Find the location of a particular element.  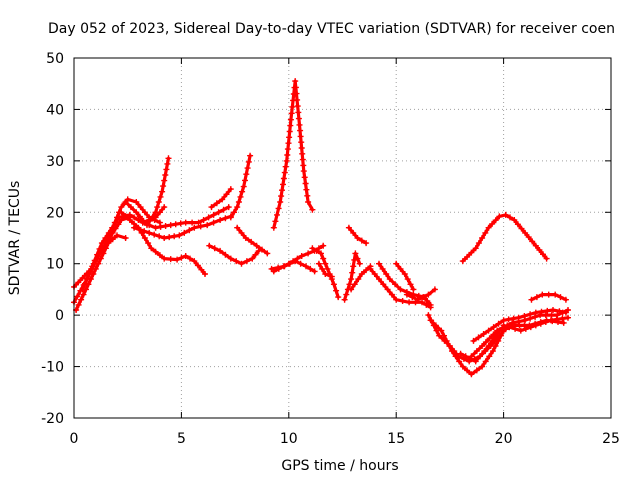

x-tick-label: 15 is located at coordinates (396, 439).